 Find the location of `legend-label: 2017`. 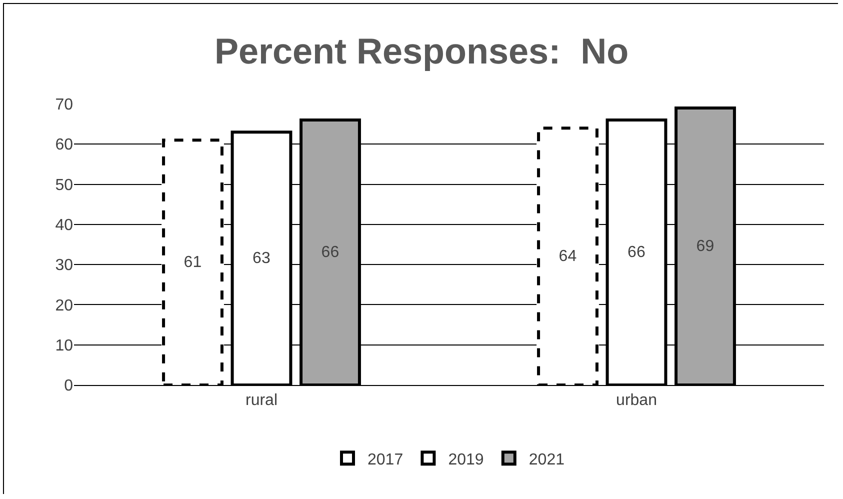

legend-label: 2017 is located at coordinates (386, 459).